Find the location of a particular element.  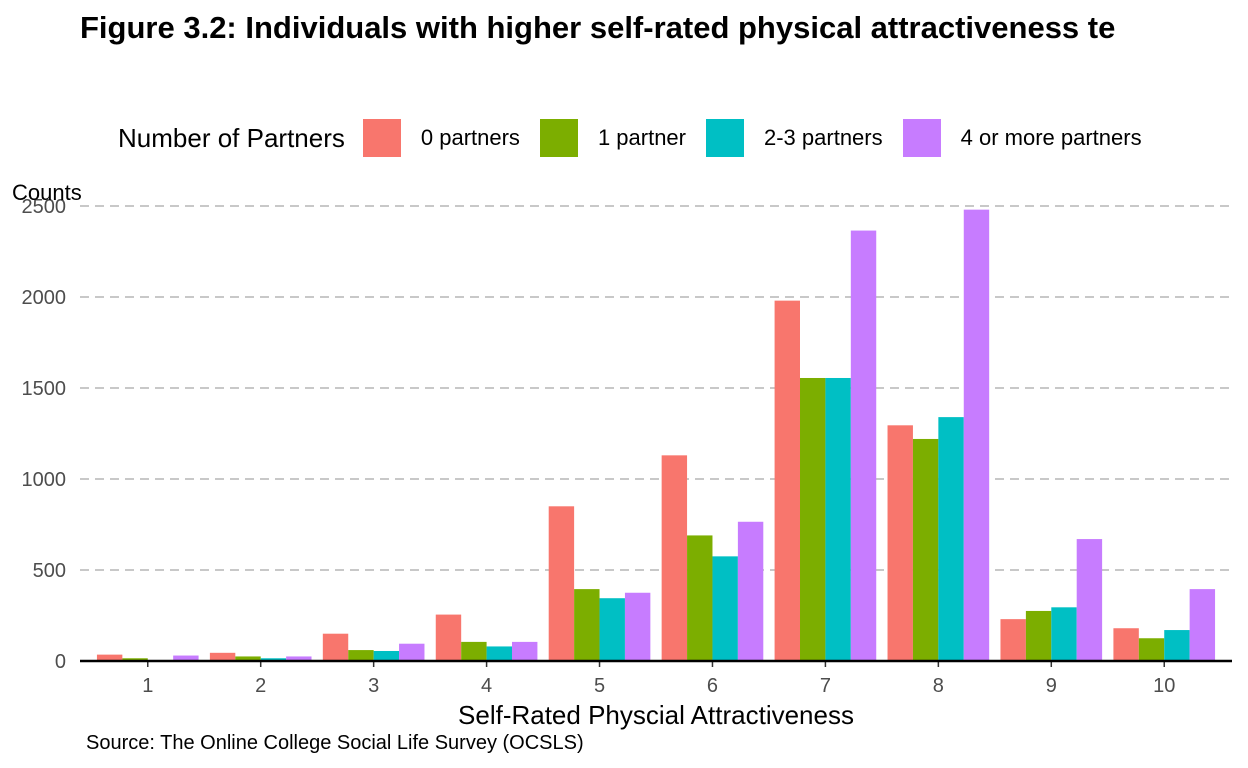

y-tick-label-500: 500 is located at coordinates (49, 571).